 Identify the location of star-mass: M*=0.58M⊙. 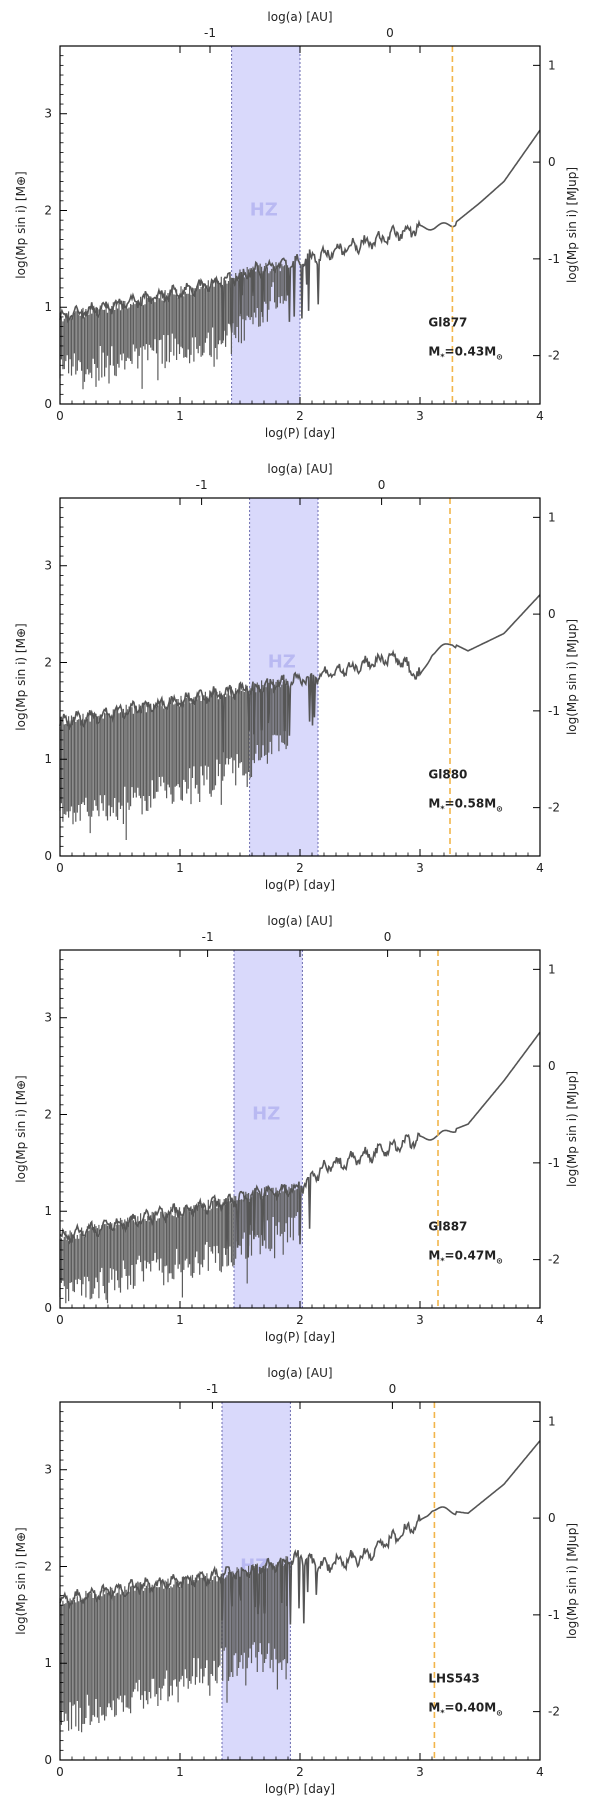
(465, 805).